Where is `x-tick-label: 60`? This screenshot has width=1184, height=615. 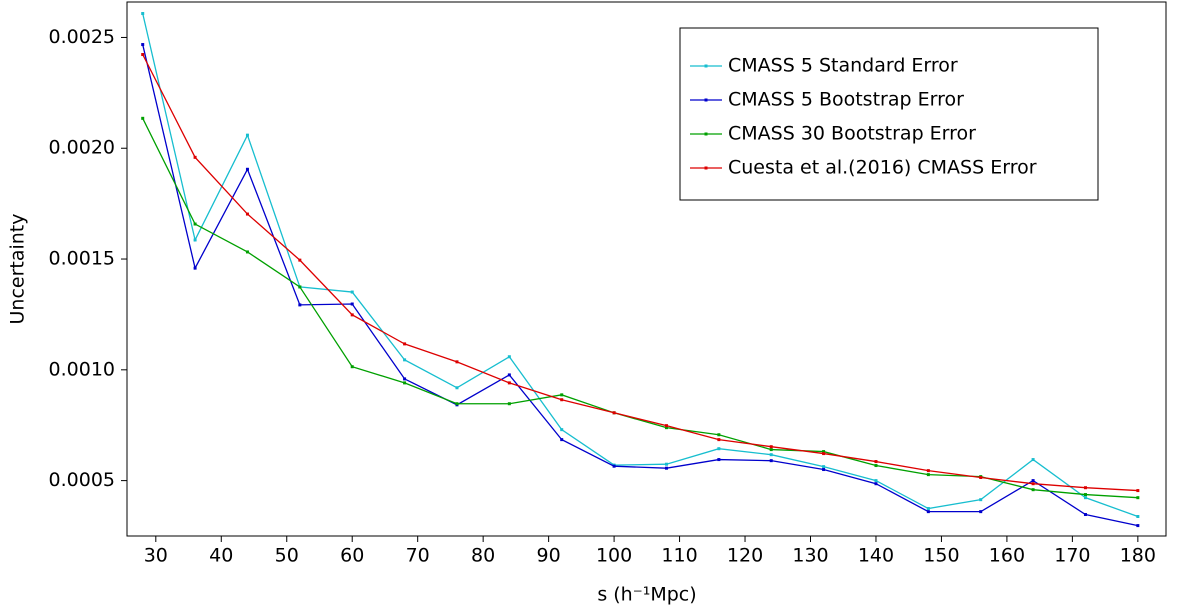
x-tick-label: 60 is located at coordinates (352, 556).